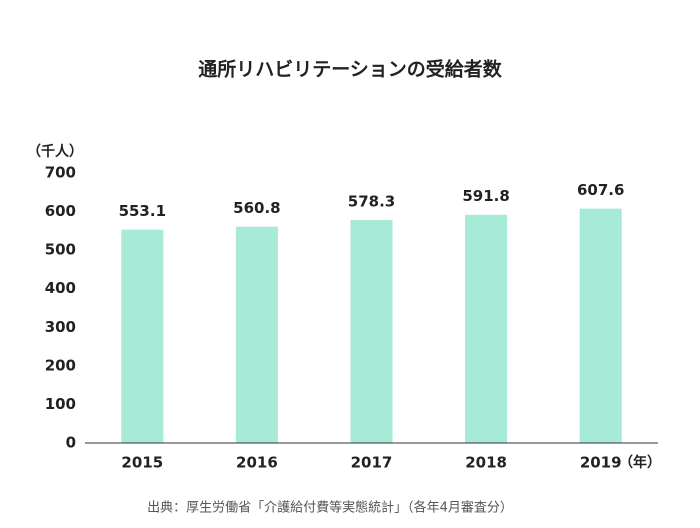 Image resolution: width=700 pixels, height=528 pixels. Describe the element at coordinates (60, 327) in the screenshot. I see `y-tick-label: 300` at that location.